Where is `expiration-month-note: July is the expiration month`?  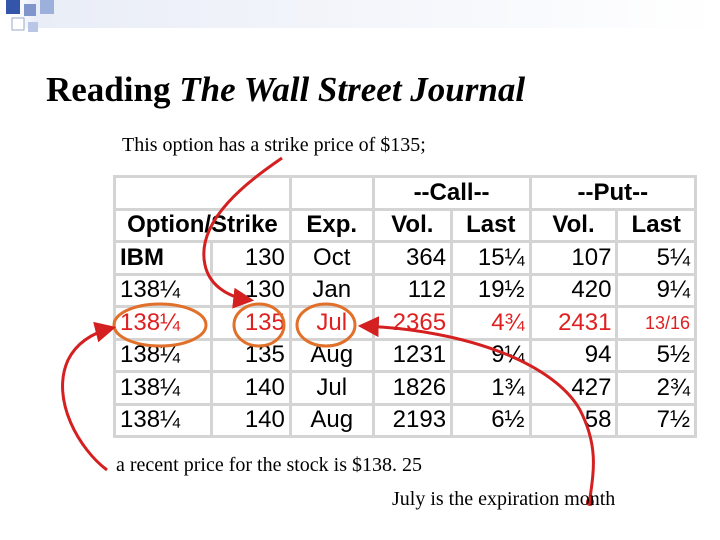 expiration-month-note: July is the expiration month is located at coordinates (504, 499).